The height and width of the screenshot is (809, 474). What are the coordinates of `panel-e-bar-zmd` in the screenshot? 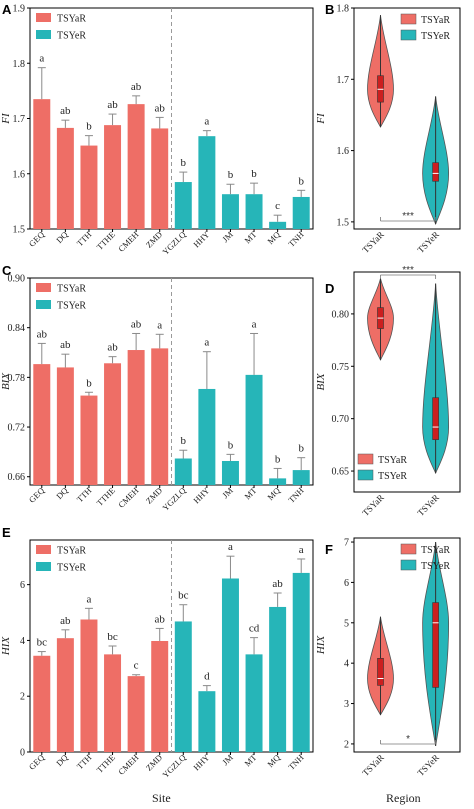 It's located at (160, 696).